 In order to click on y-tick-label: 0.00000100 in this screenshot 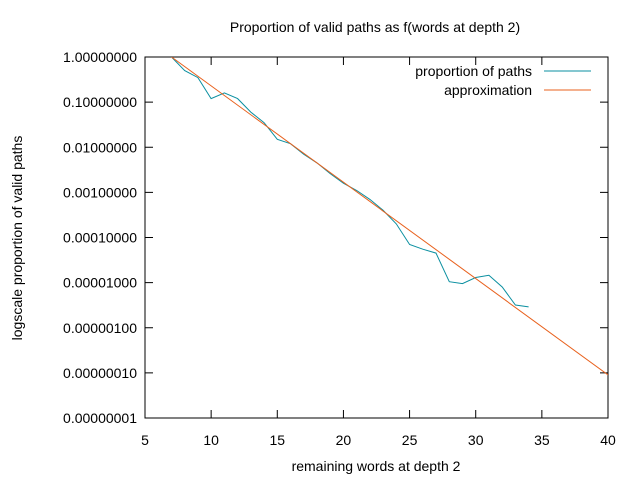, I will do `click(100, 328)`.